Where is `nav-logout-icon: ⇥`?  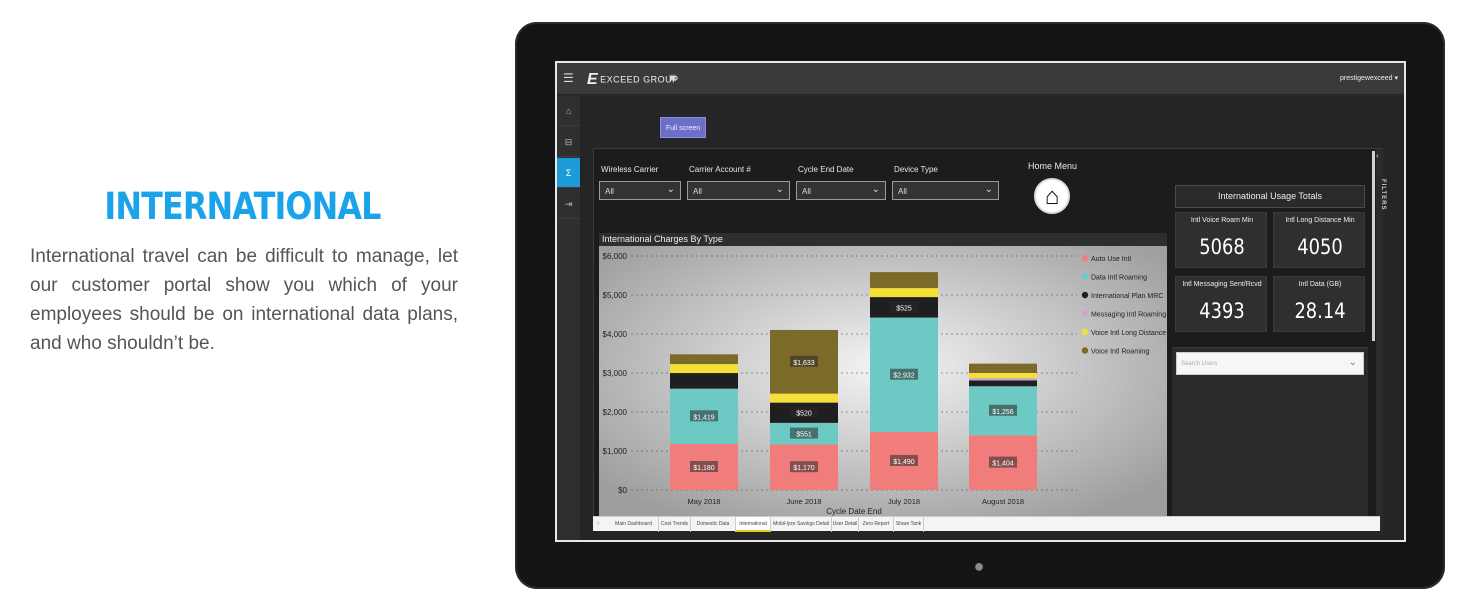 nav-logout-icon: ⇥ is located at coordinates (568, 204).